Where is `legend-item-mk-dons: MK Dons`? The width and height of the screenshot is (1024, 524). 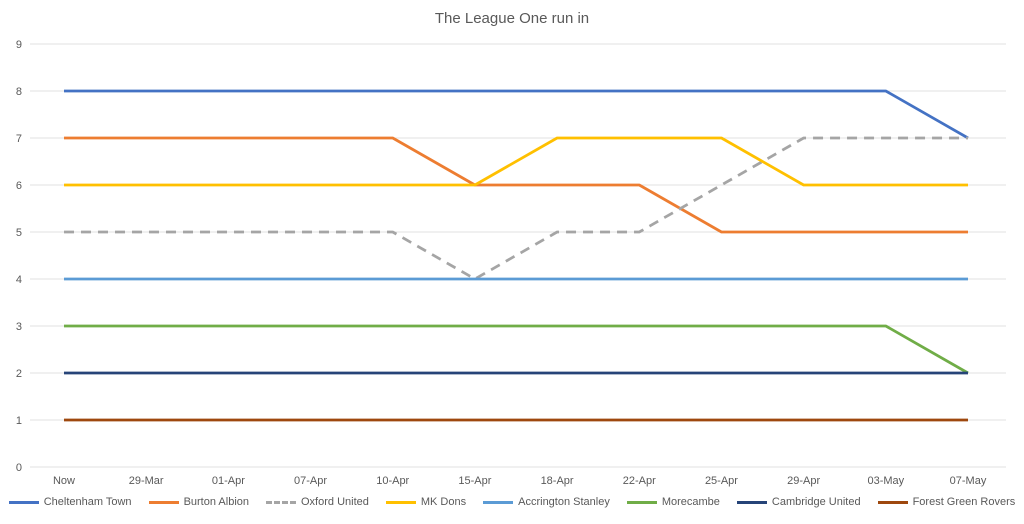 legend-item-mk-dons: MK Dons is located at coordinates (426, 502).